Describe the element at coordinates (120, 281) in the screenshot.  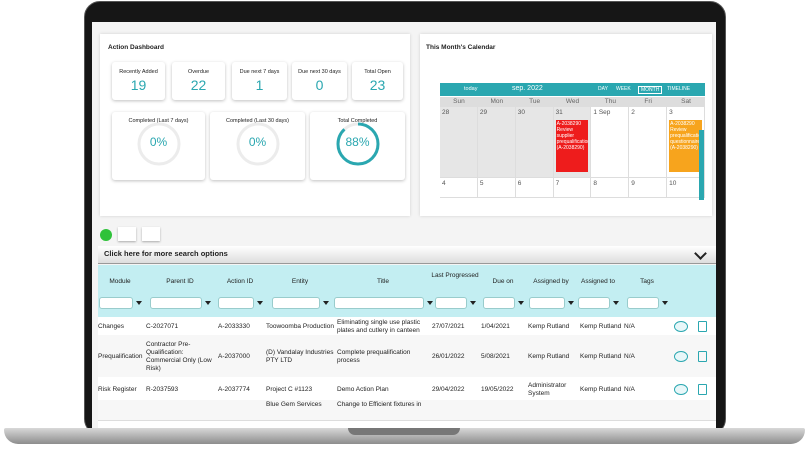
I see `column-header: Module` at that location.